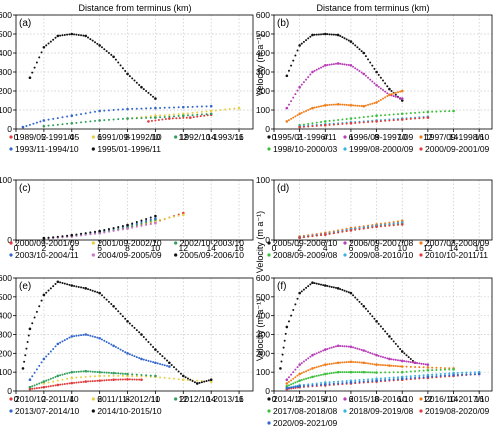  Describe the element at coordinates (305, 243) in the screenshot. I see `legend-label: 2005/09-2006/10` at that location.